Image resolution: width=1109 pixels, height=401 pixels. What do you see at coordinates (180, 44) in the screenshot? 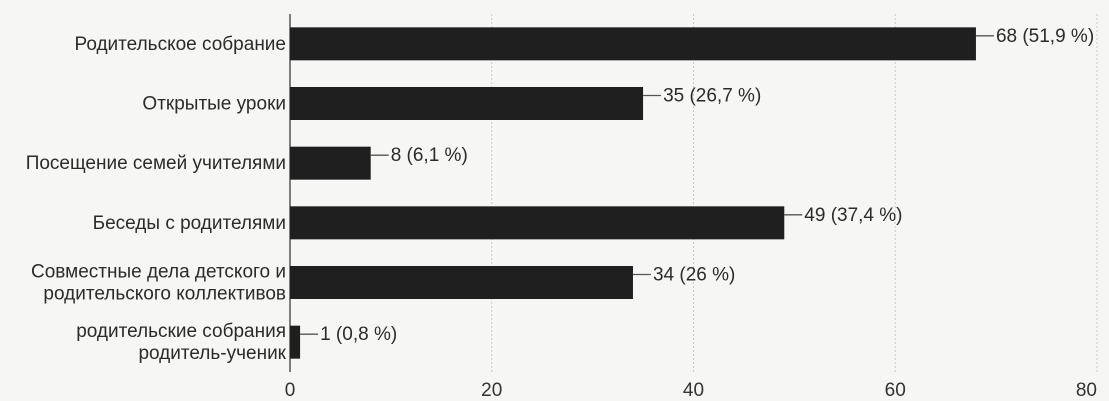
I see `category-label: Родительское собрание` at bounding box center [180, 44].